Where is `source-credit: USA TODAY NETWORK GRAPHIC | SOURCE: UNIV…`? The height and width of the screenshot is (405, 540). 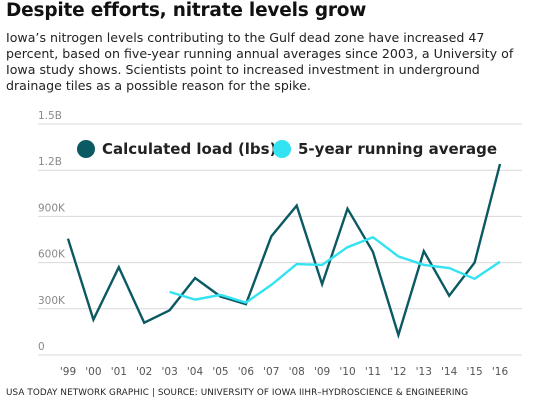 source-credit: USA TODAY NETWORK GRAPHIC | SOURCE: UNIV… is located at coordinates (237, 393).